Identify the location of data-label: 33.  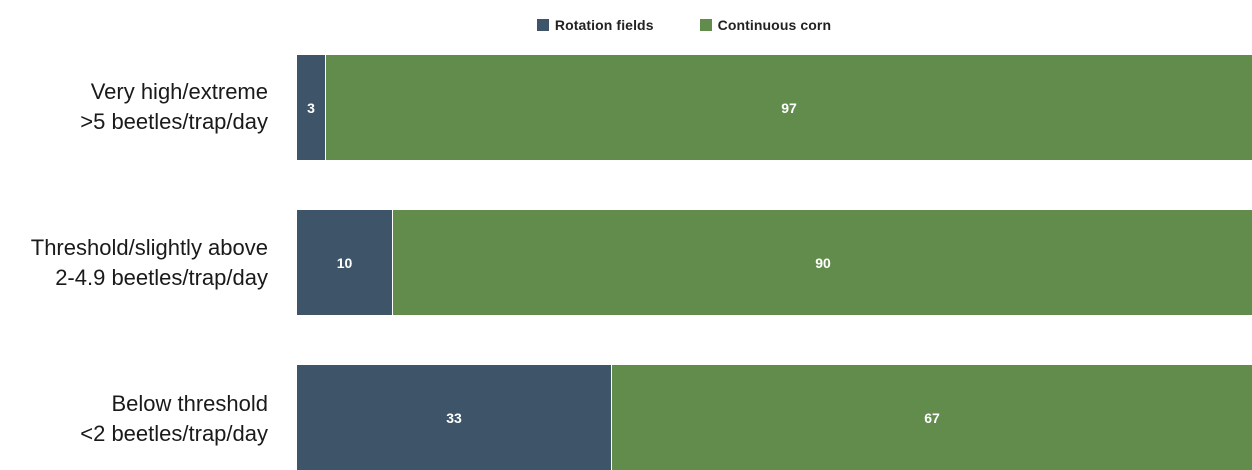
(454, 417).